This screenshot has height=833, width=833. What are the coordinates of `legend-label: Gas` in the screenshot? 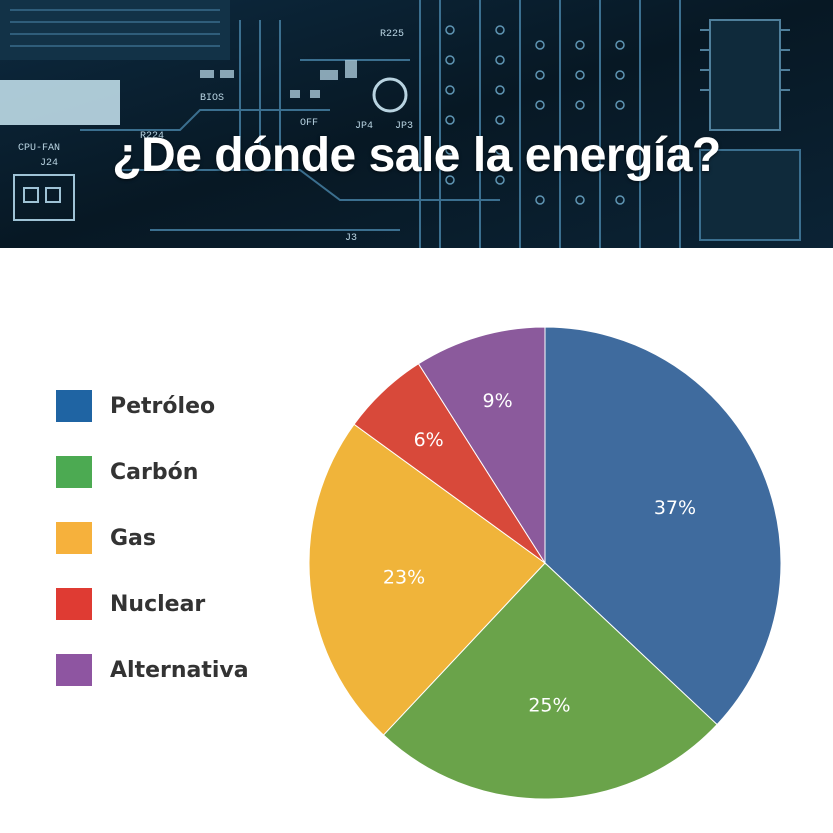 It's located at (133, 538).